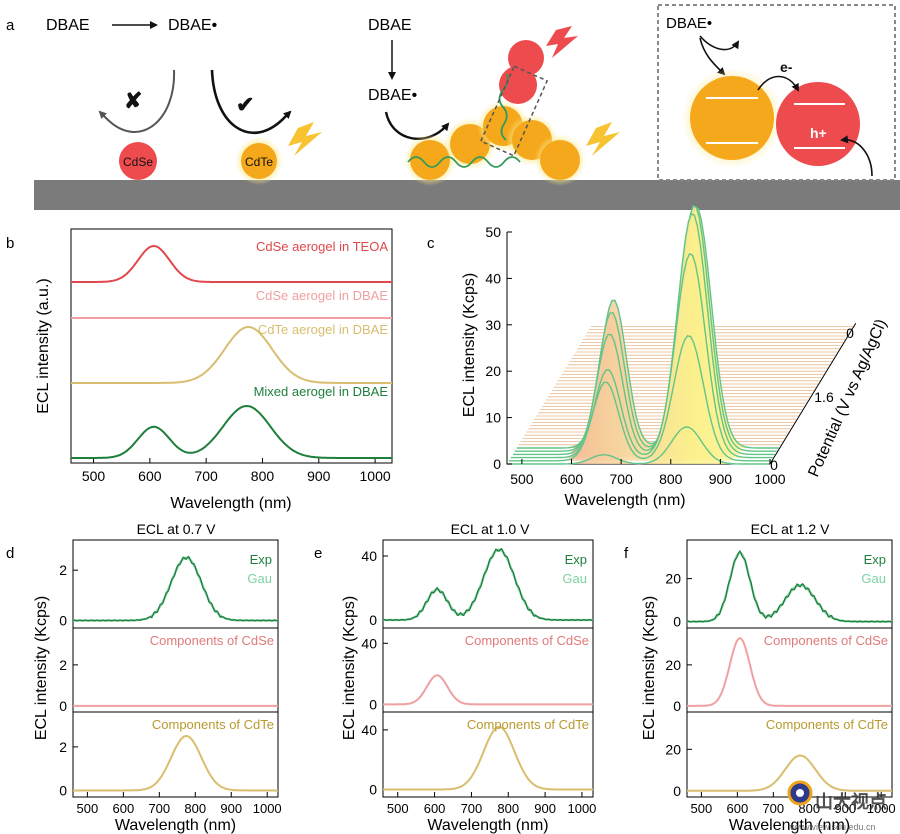 The height and width of the screenshot is (834, 900). What do you see at coordinates (774, 465) in the screenshot?
I see `c-z-tick-label: 0` at bounding box center [774, 465].